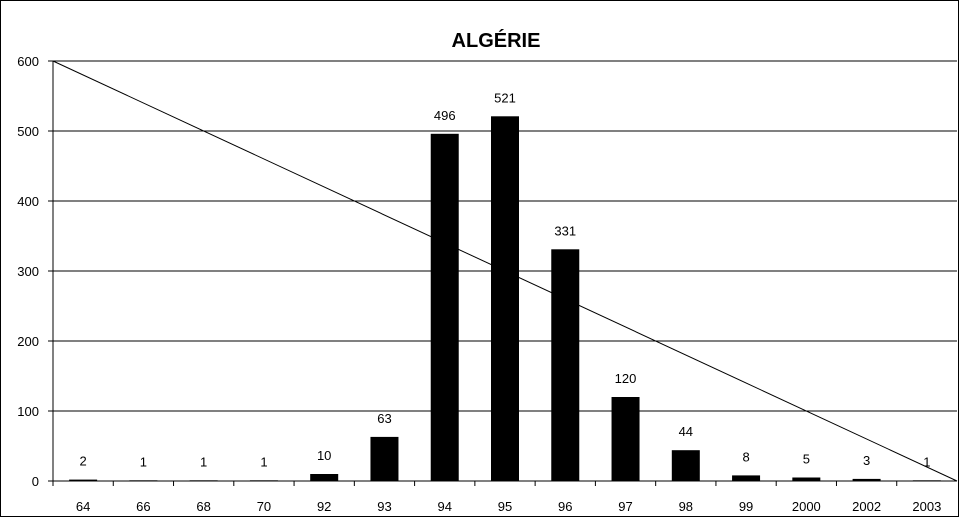 Image resolution: width=959 pixels, height=517 pixels. What do you see at coordinates (806, 506) in the screenshot?
I see `x-tick-label: 2000` at bounding box center [806, 506].